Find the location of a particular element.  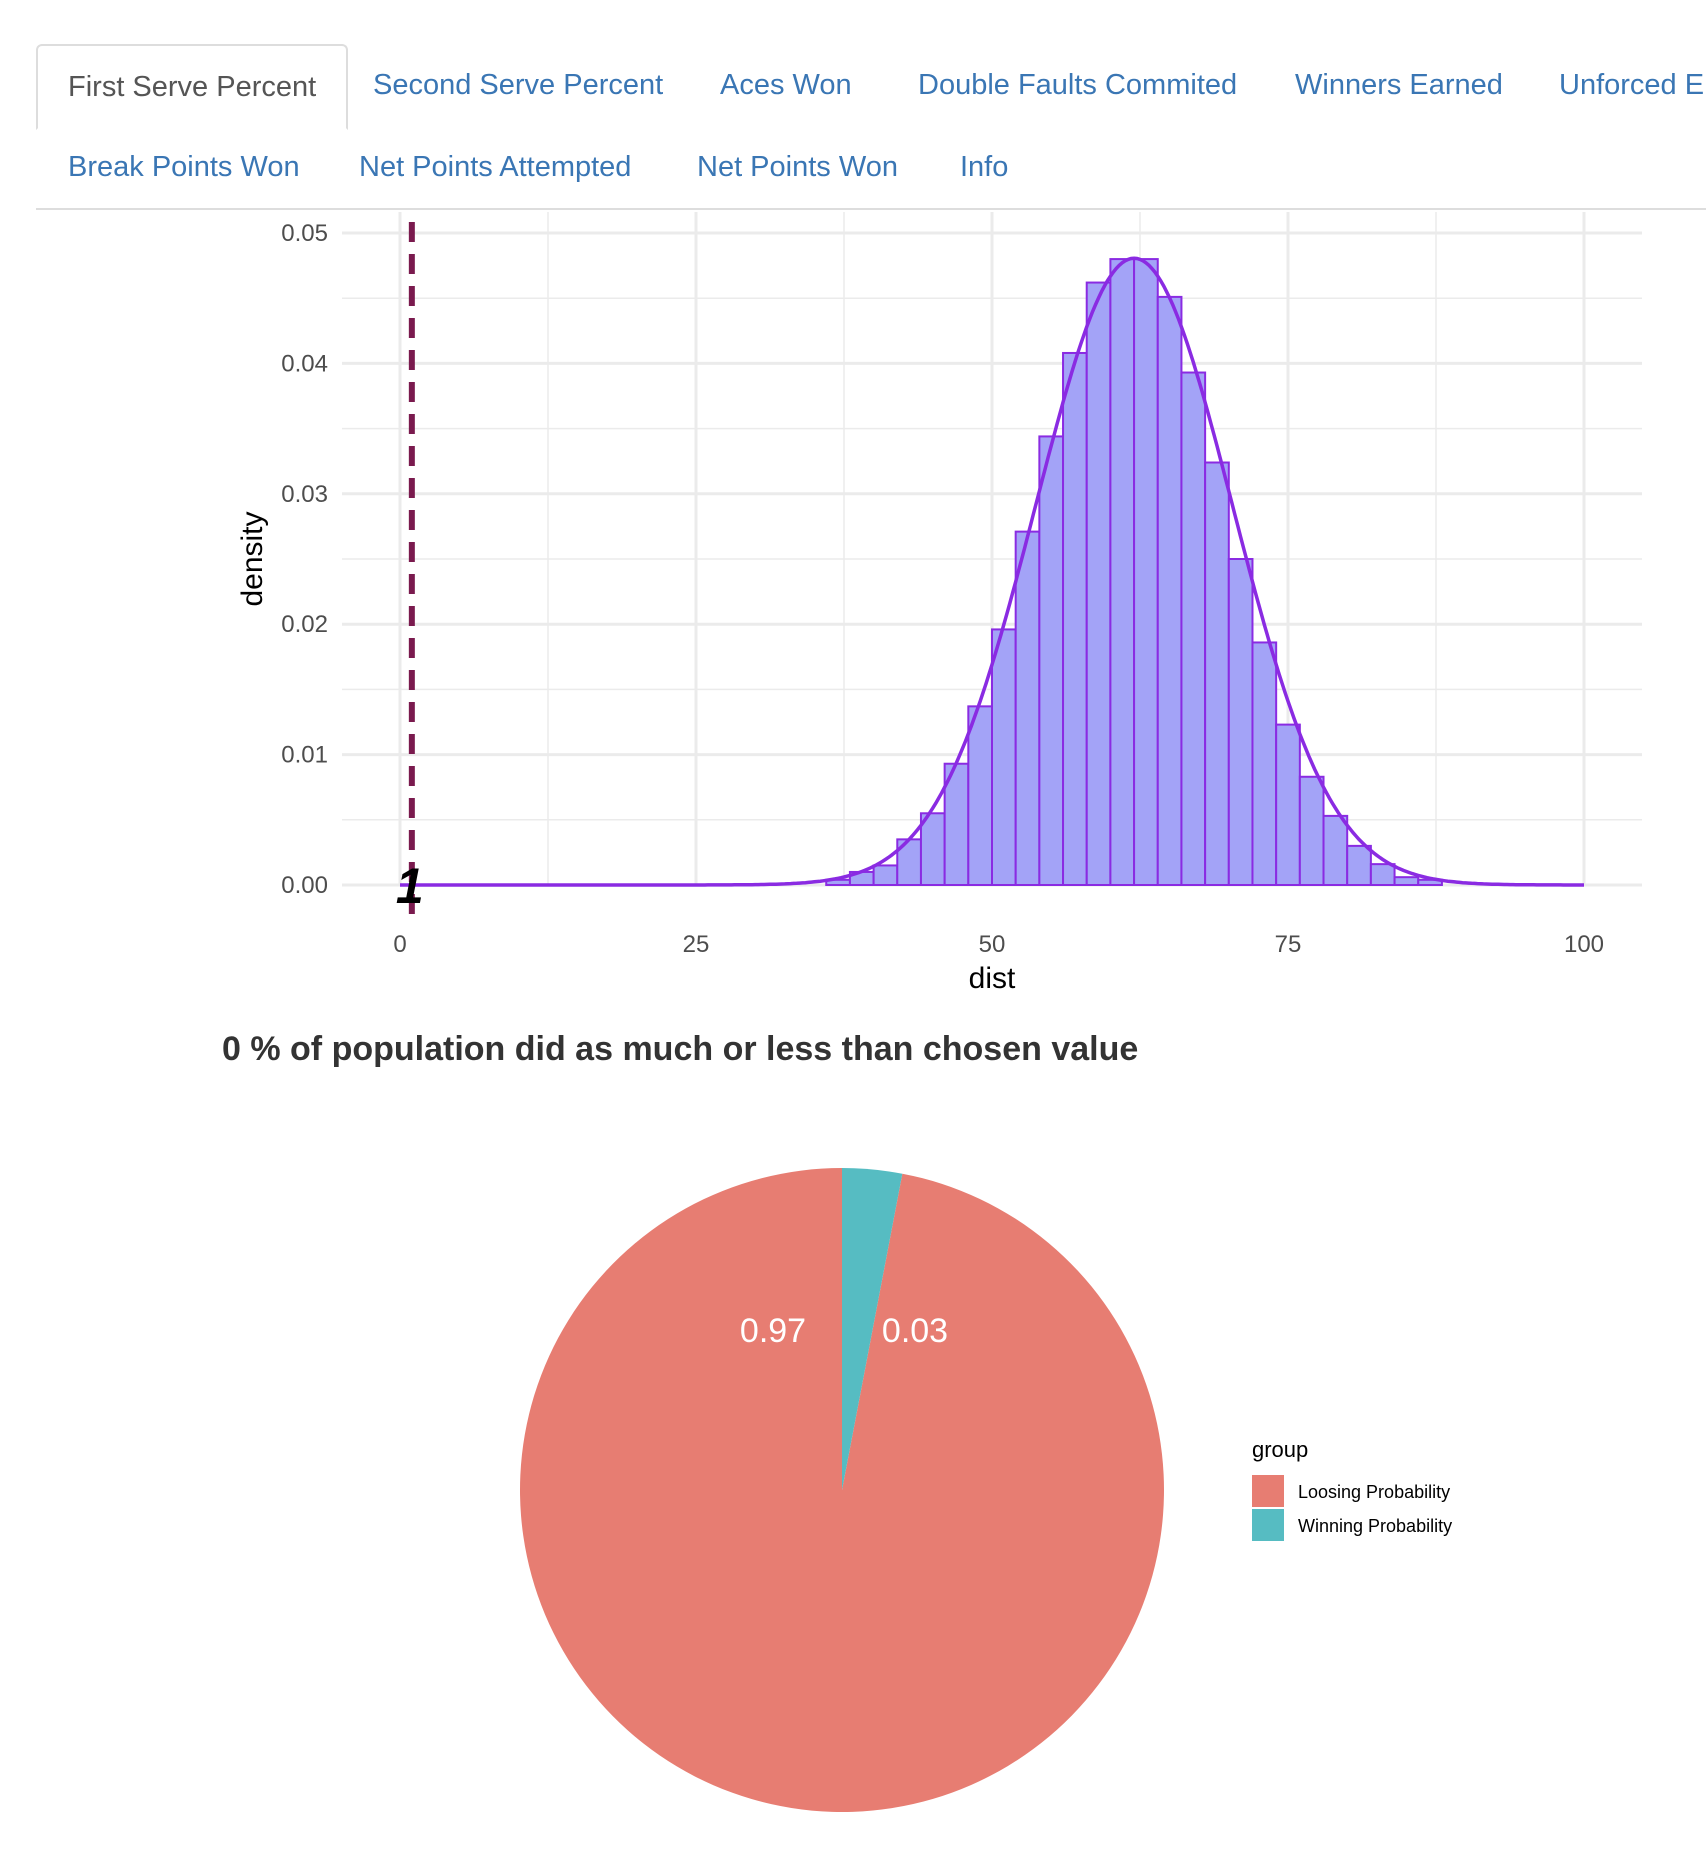

x-tick-label: 100 is located at coordinates (1584, 944).